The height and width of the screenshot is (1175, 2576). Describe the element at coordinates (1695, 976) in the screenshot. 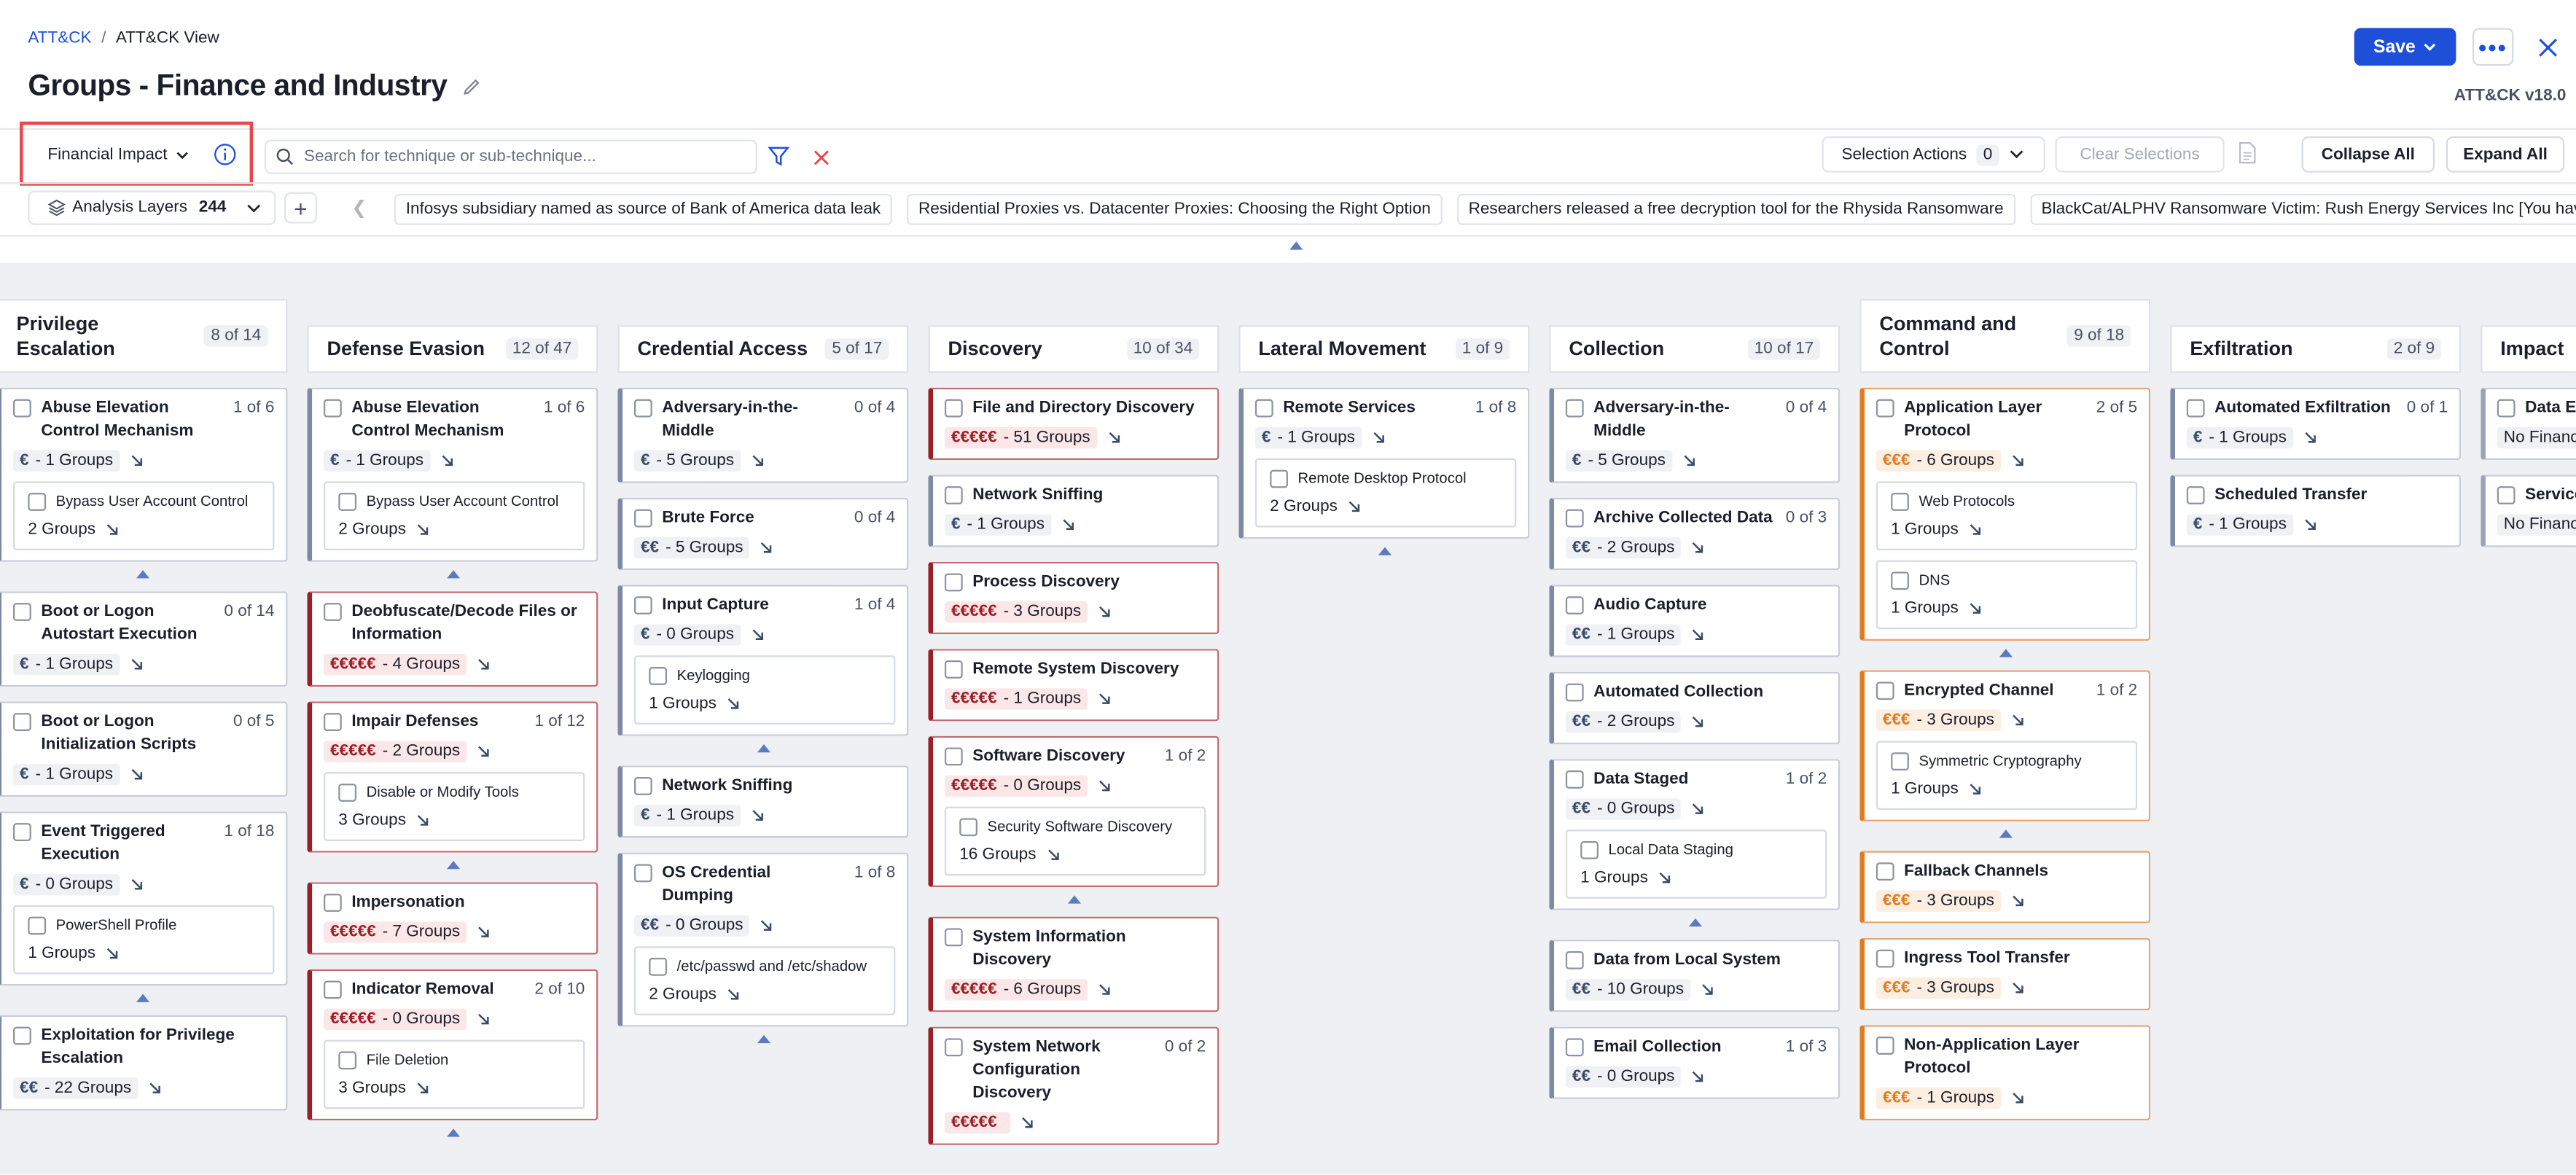

I see `technique-card: Data from Local System €€ - 10 Groups` at that location.